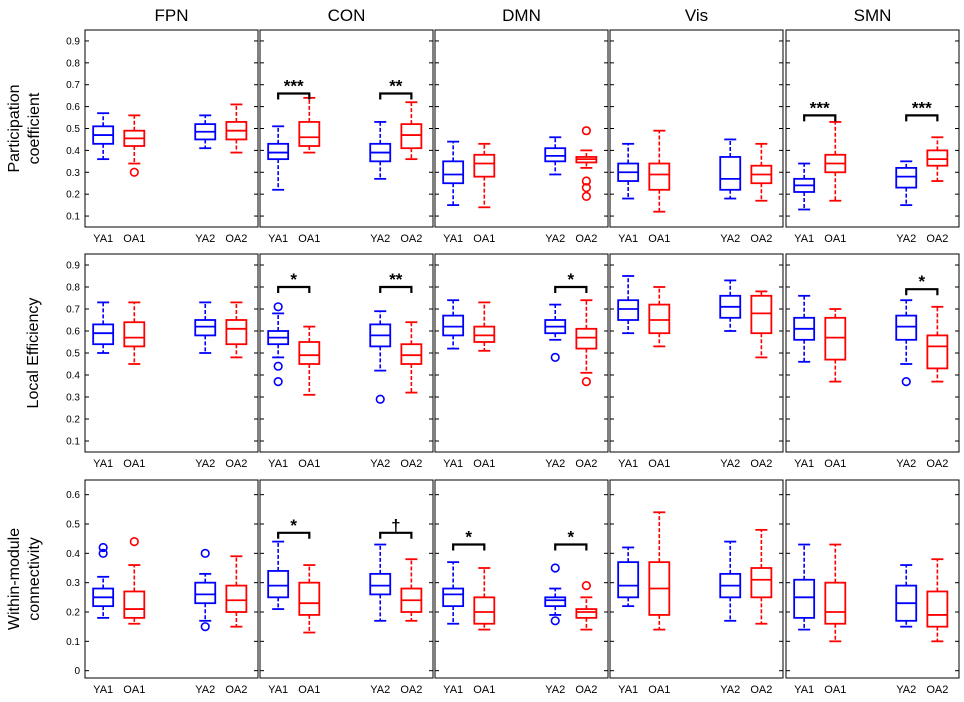 Image resolution: width=964 pixels, height=702 pixels. I want to click on significance-label: ***, so click(294, 85).